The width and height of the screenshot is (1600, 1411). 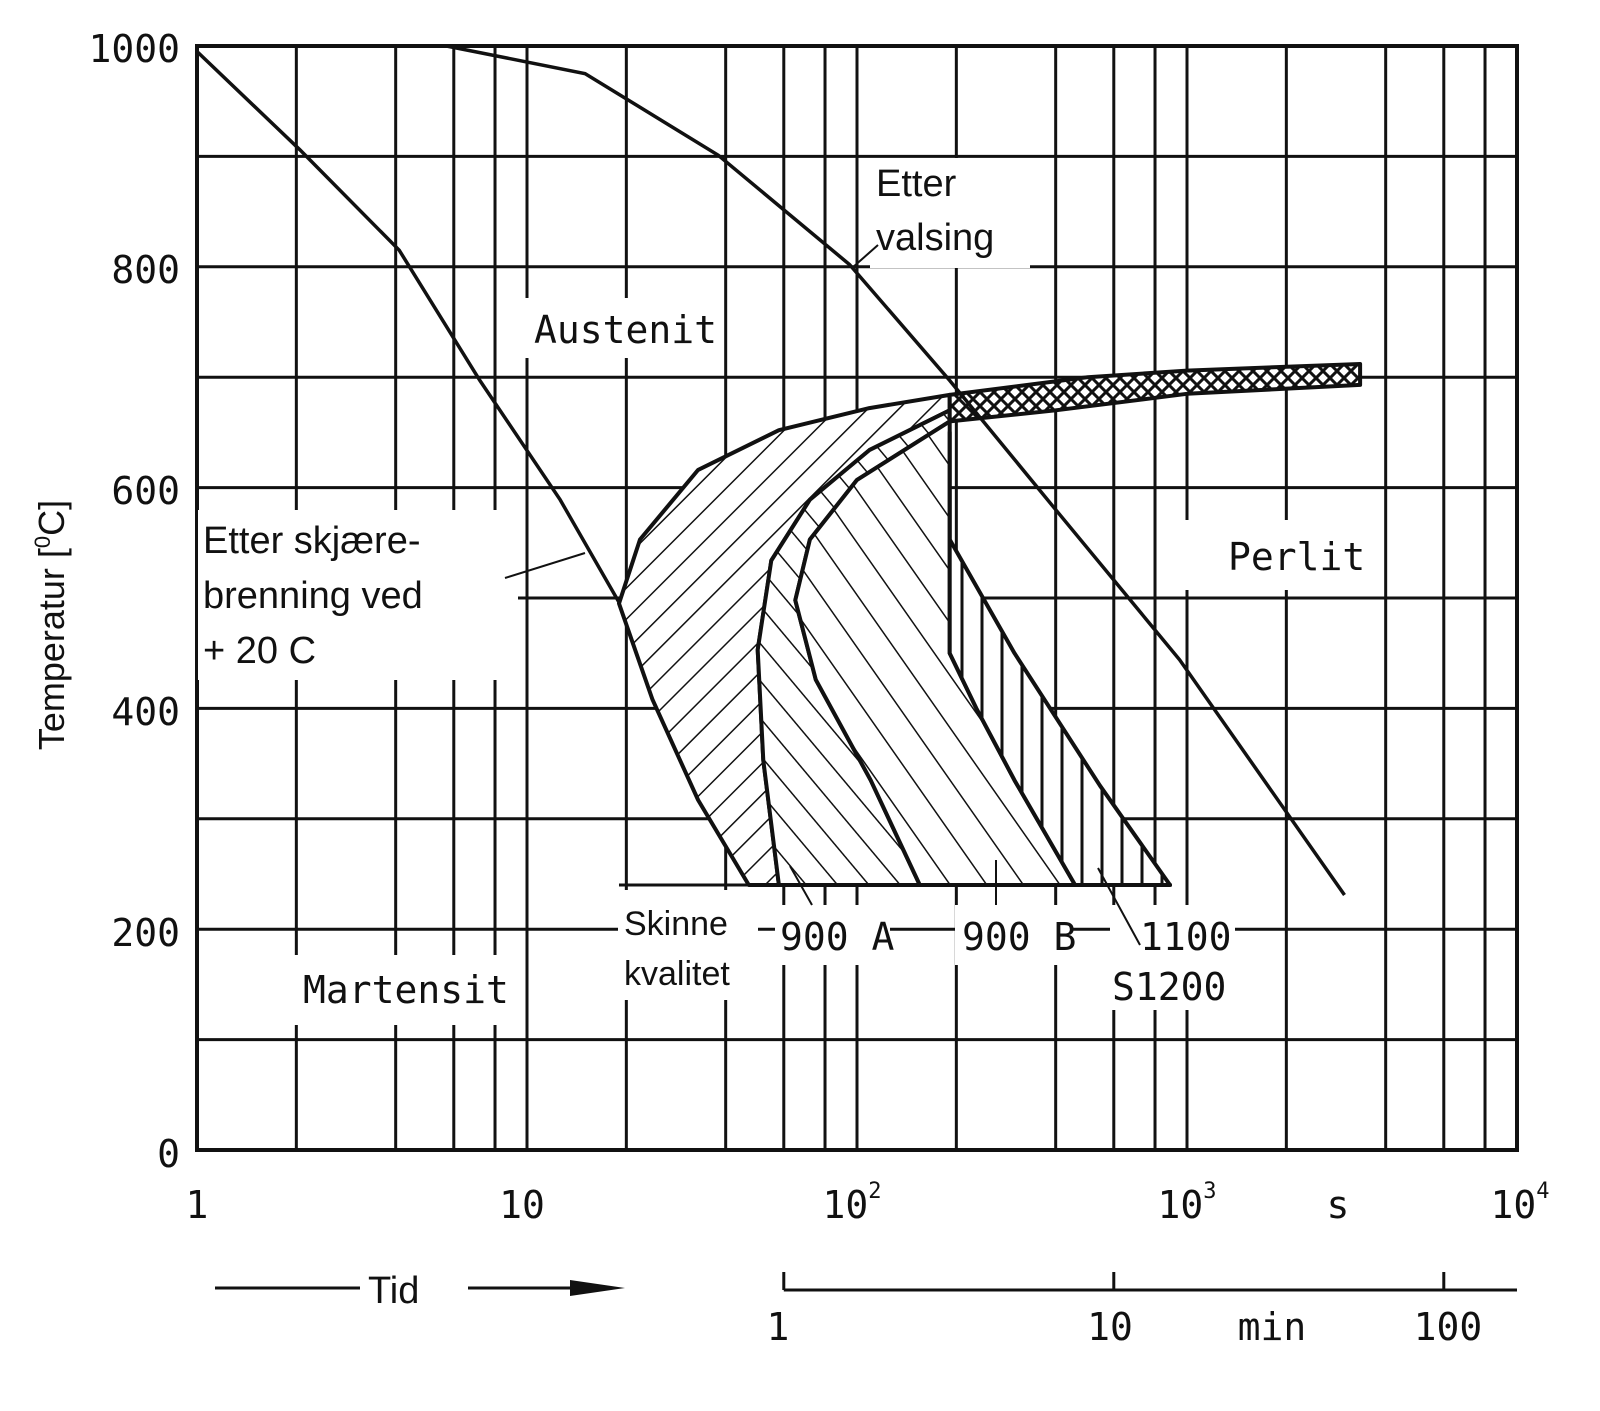 What do you see at coordinates (1019, 937) in the screenshot?
I see `900b-label: 900 B` at bounding box center [1019, 937].